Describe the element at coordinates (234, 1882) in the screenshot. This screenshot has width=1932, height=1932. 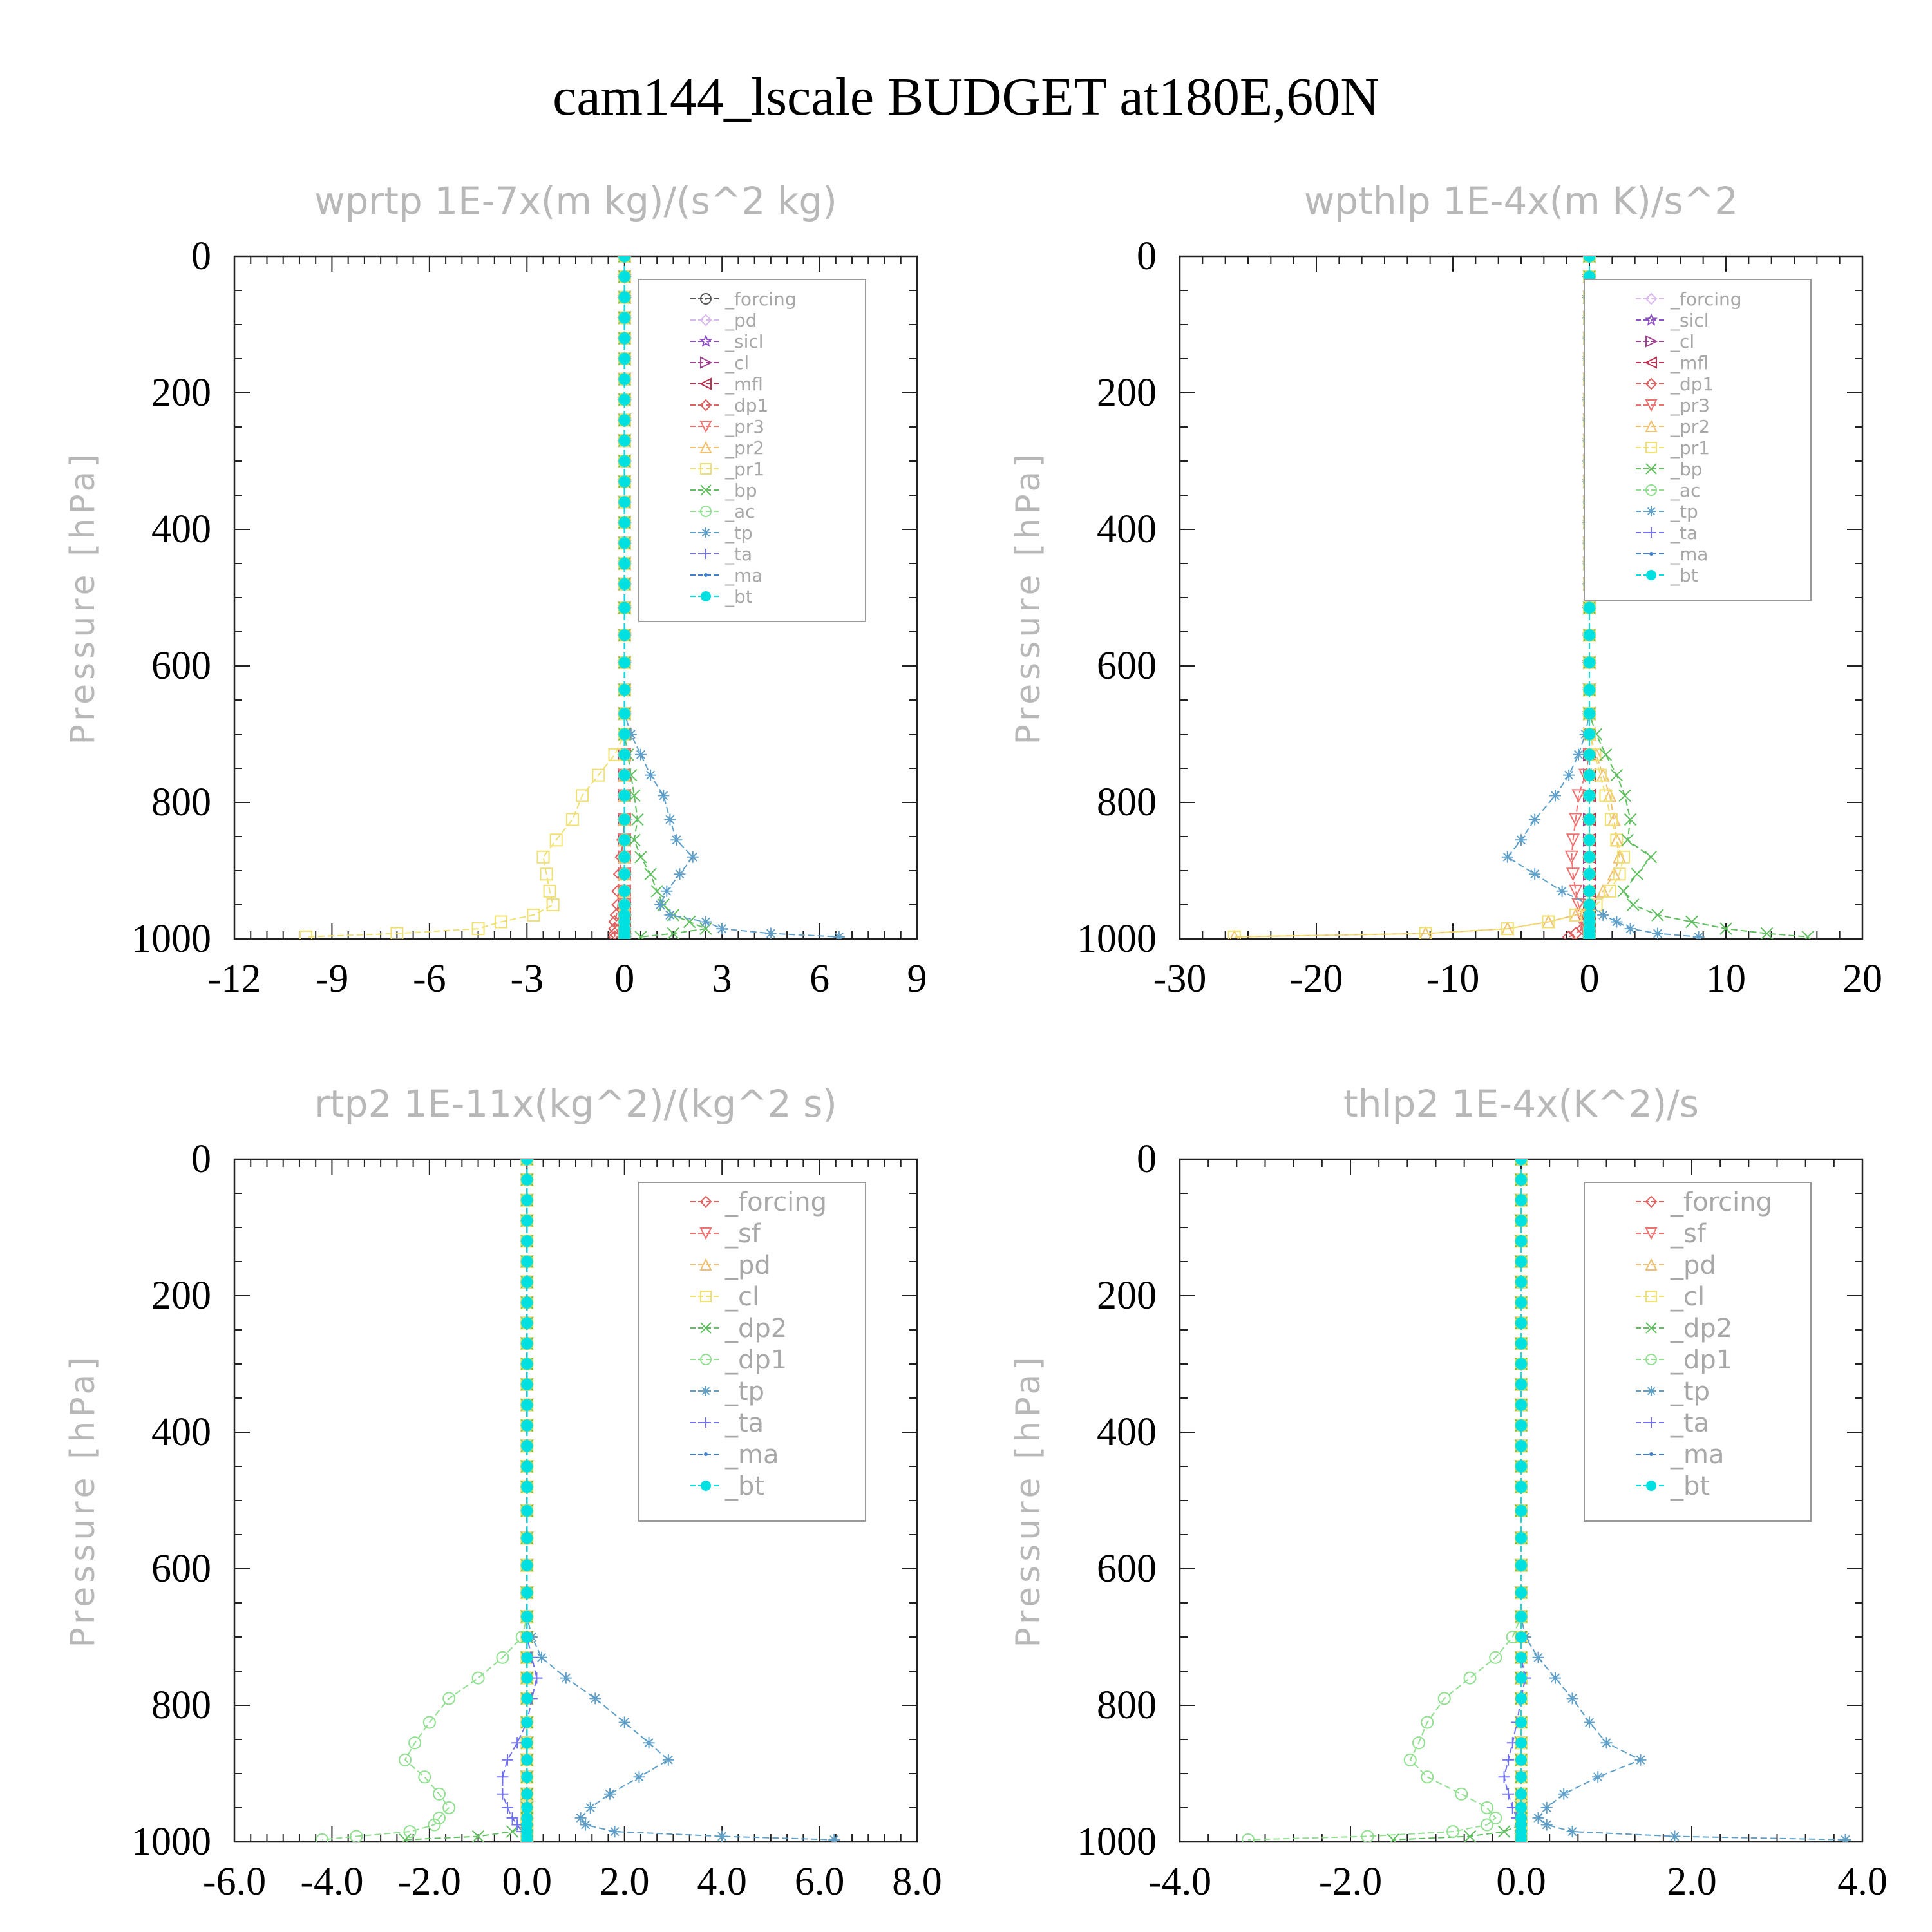
I see `x-tick-label: -6.0` at that location.